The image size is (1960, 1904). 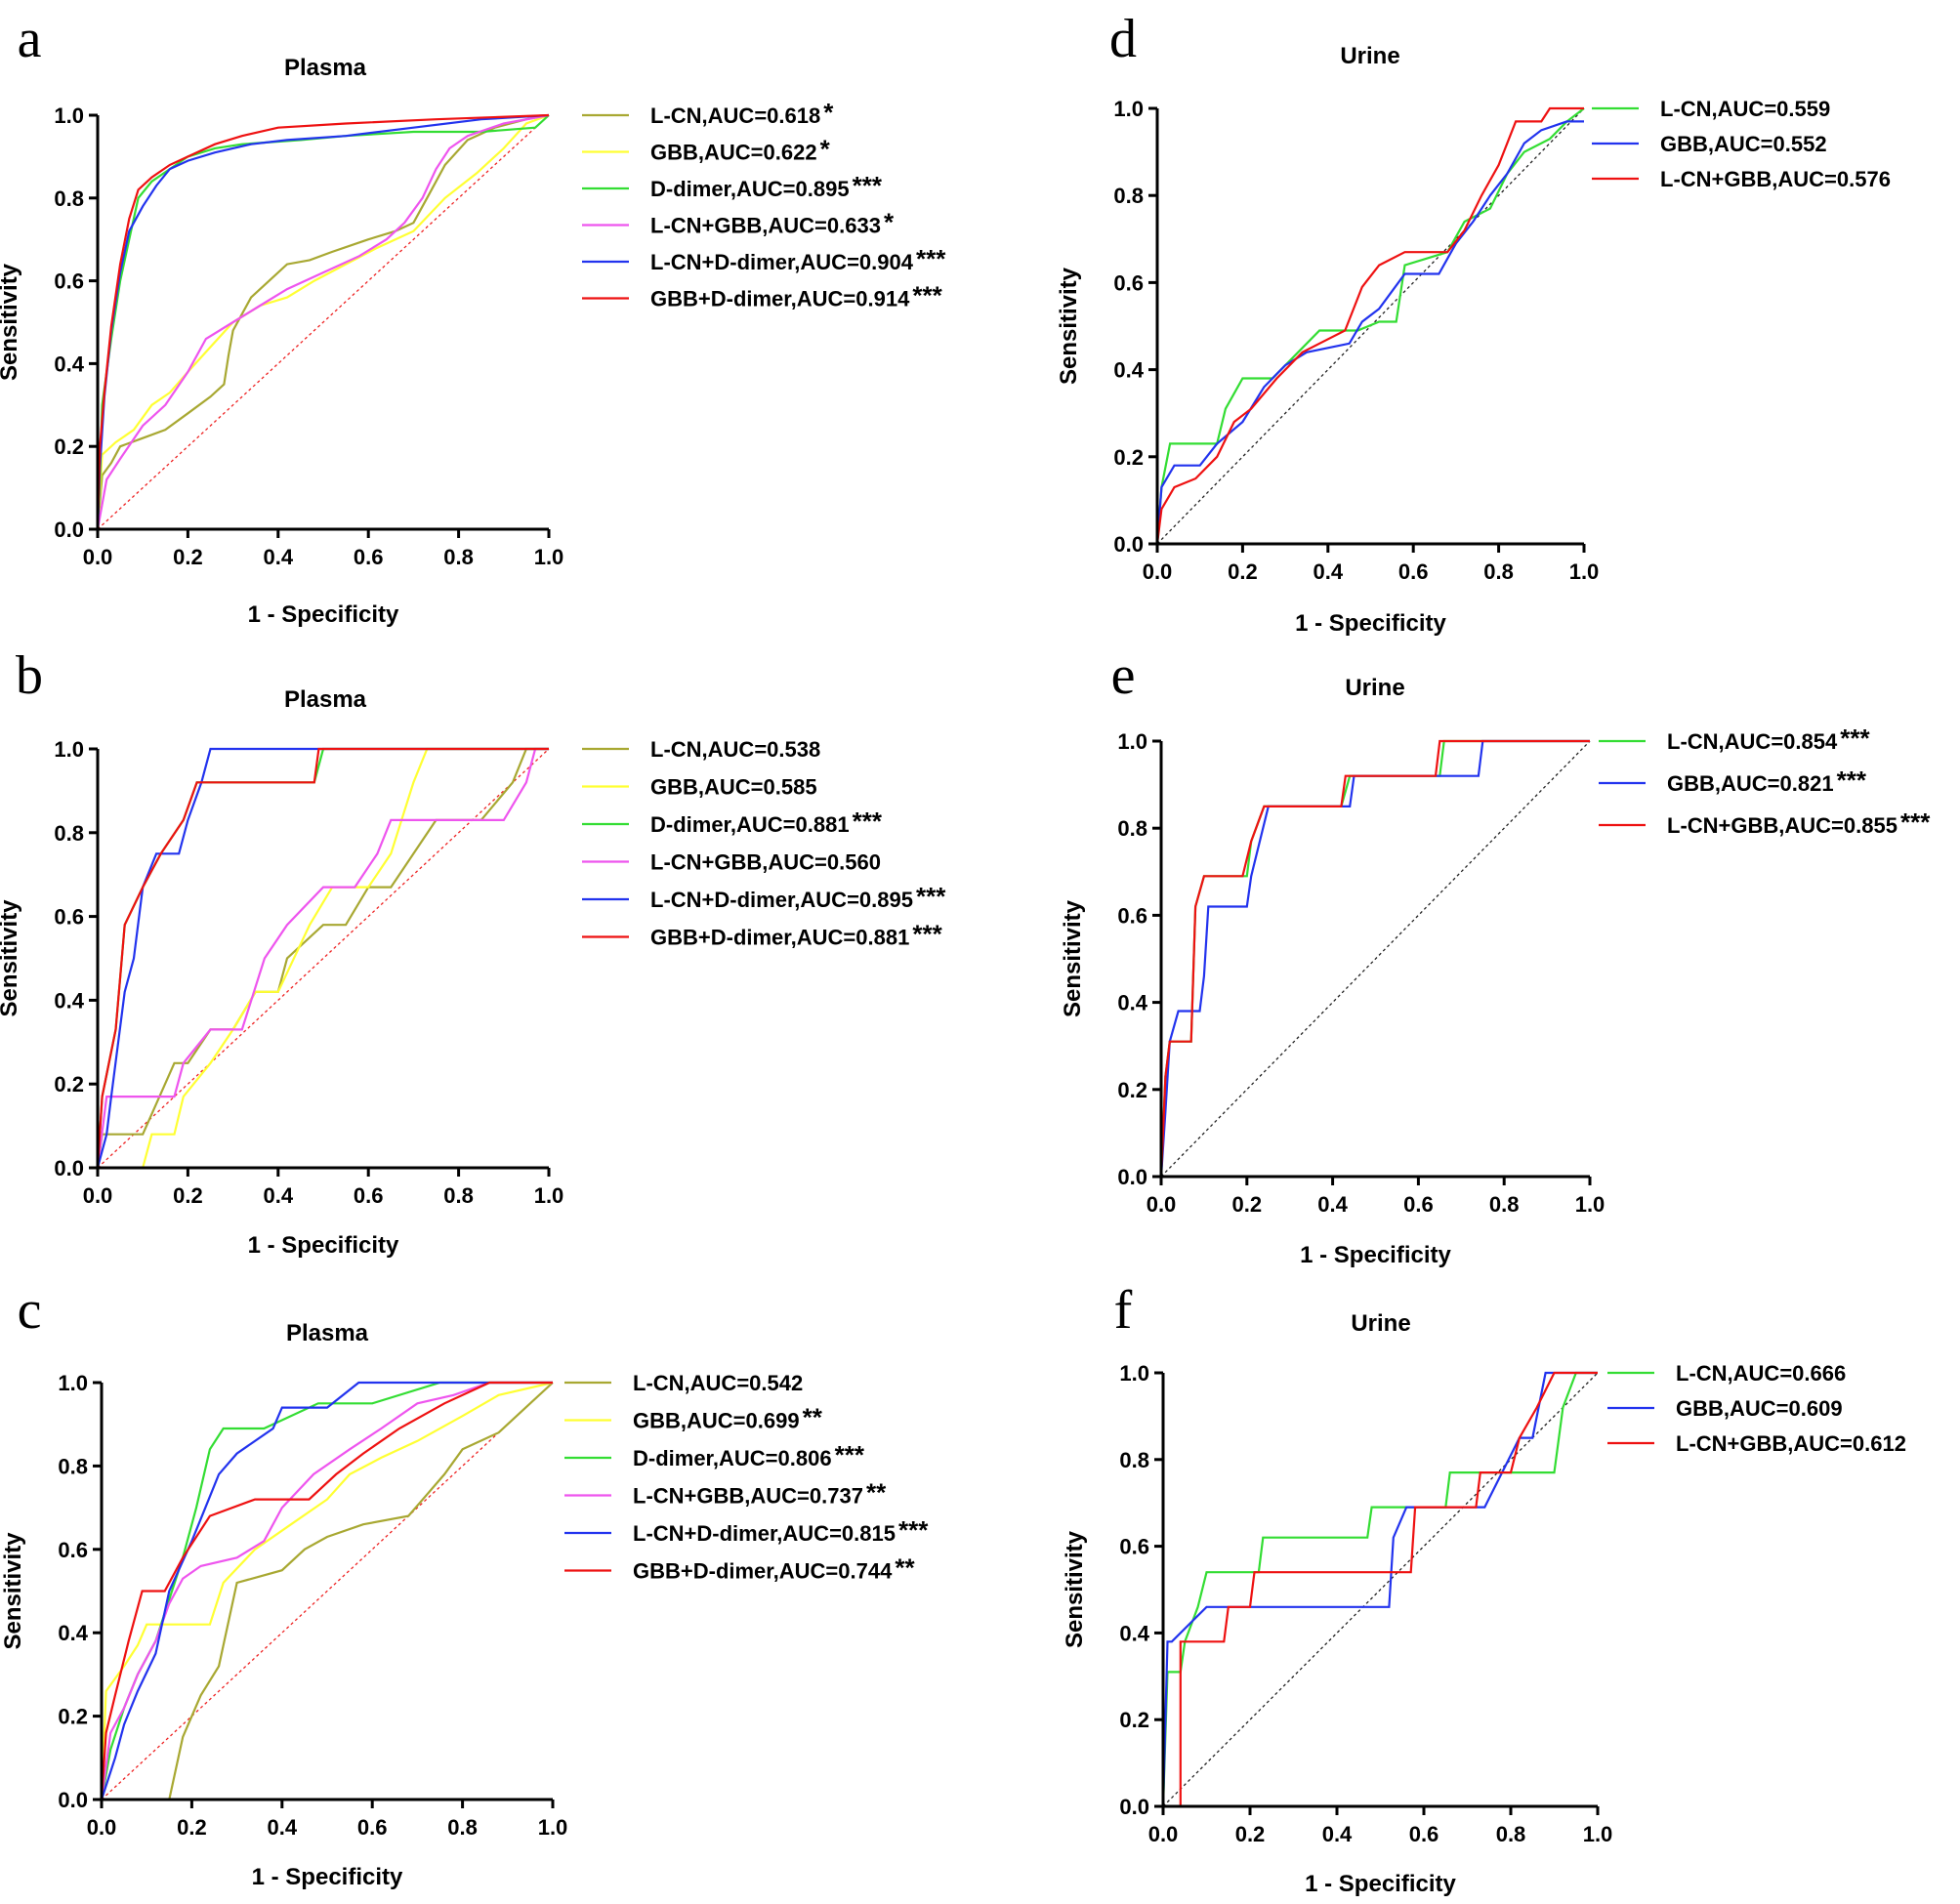 I want to click on y-tick-label-c-2: 0.4, so click(x=73, y=1633).